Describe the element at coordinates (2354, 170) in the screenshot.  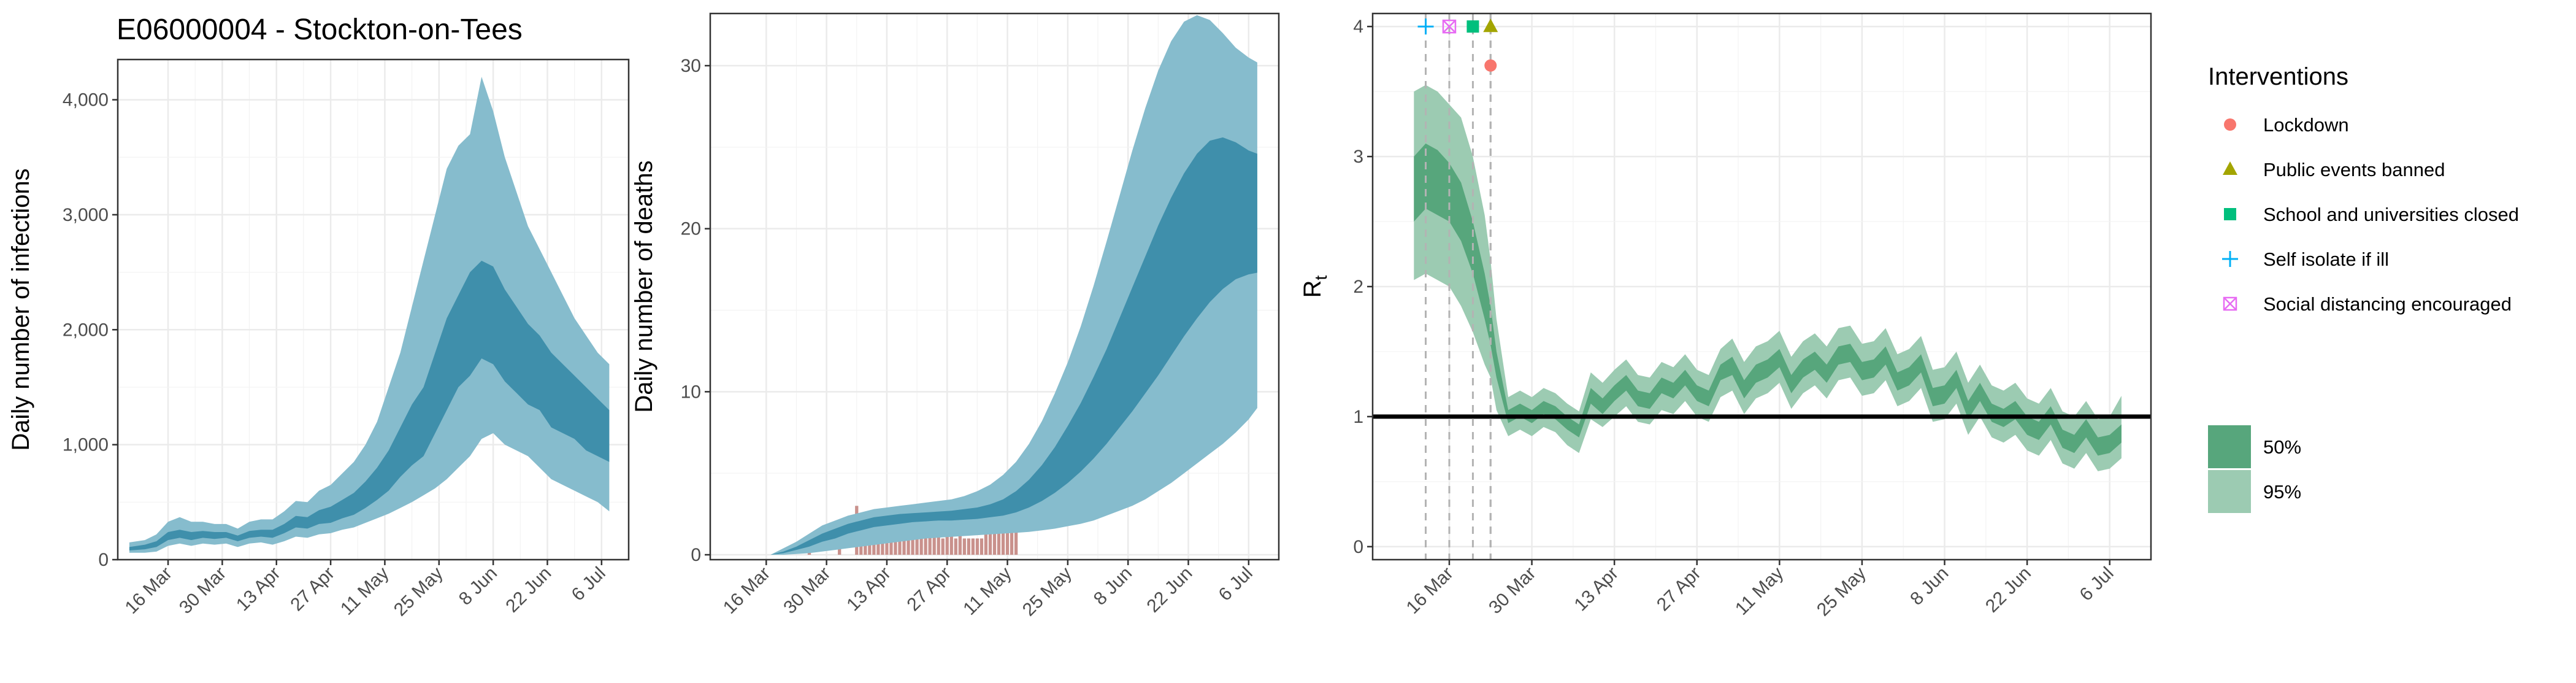
I see `legend-label: Public events banned` at that location.